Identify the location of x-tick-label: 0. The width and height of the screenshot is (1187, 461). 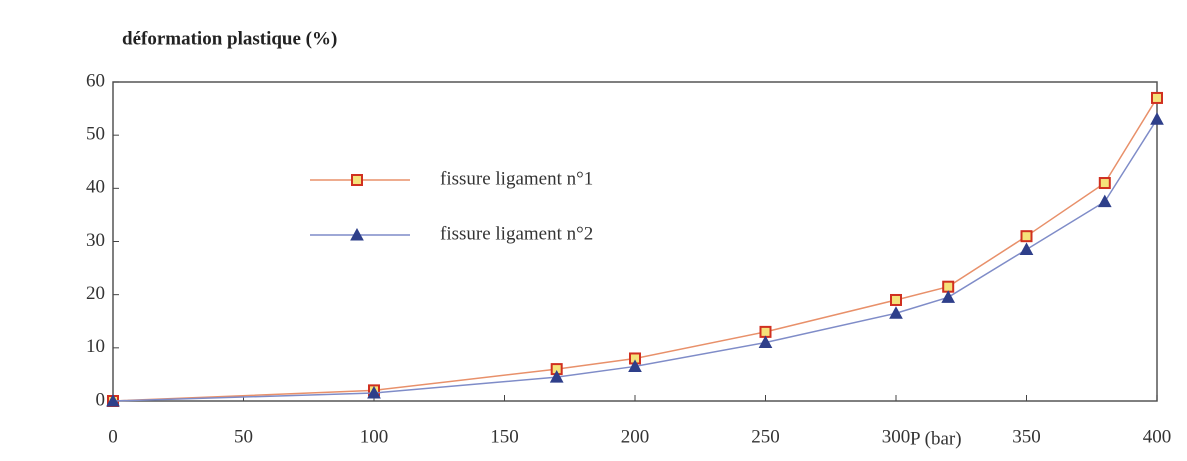
(113, 436).